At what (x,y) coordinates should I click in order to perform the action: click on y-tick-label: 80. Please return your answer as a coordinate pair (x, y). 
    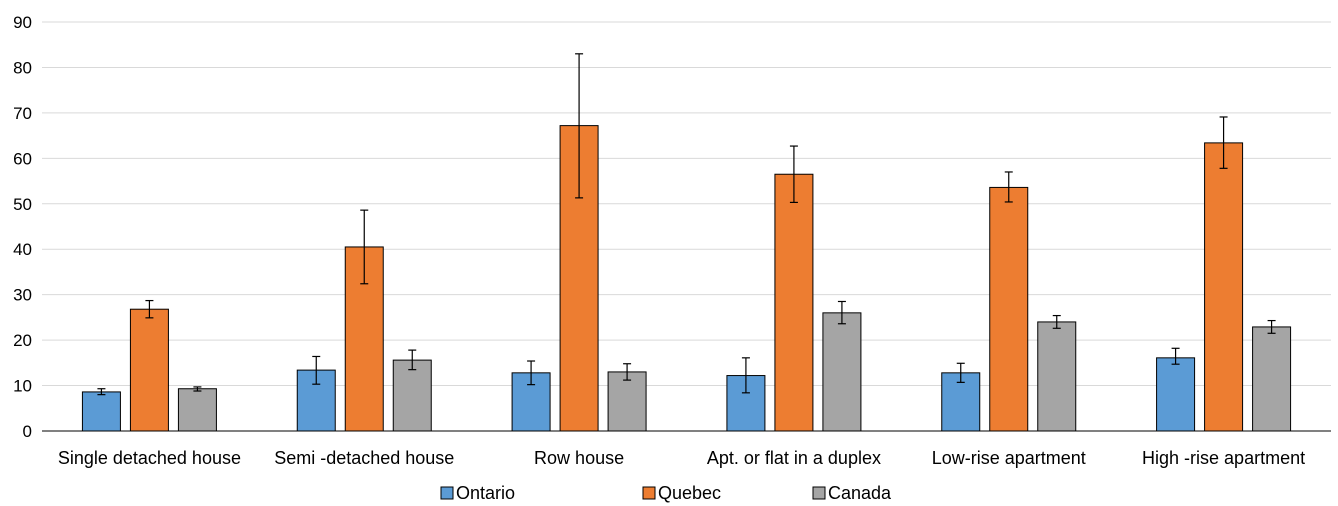
    Looking at the image, I should click on (22, 67).